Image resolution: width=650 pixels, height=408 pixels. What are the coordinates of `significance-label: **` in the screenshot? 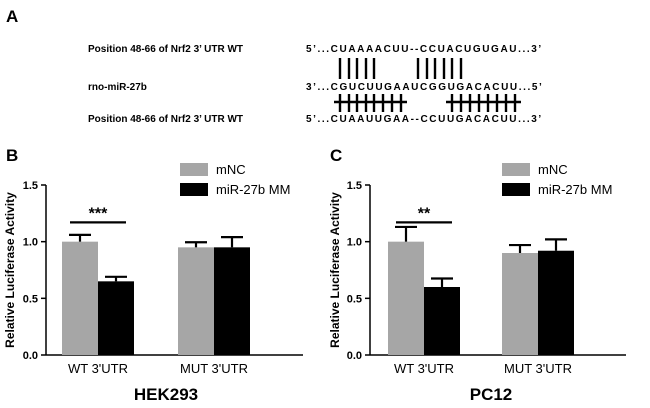 It's located at (424, 213).